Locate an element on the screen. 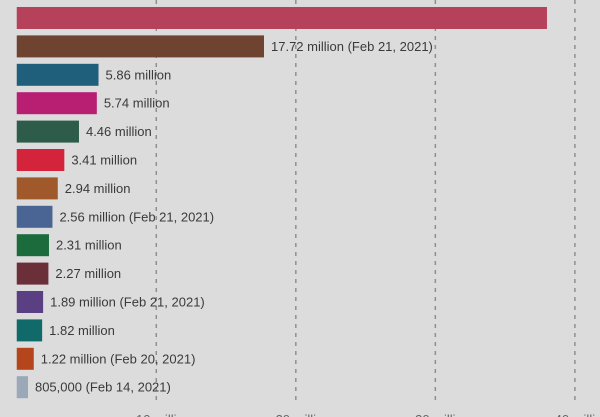 Image resolution: width=600 pixels, height=417 pixels. x-tick-label: 30 milli is located at coordinates (435, 414).